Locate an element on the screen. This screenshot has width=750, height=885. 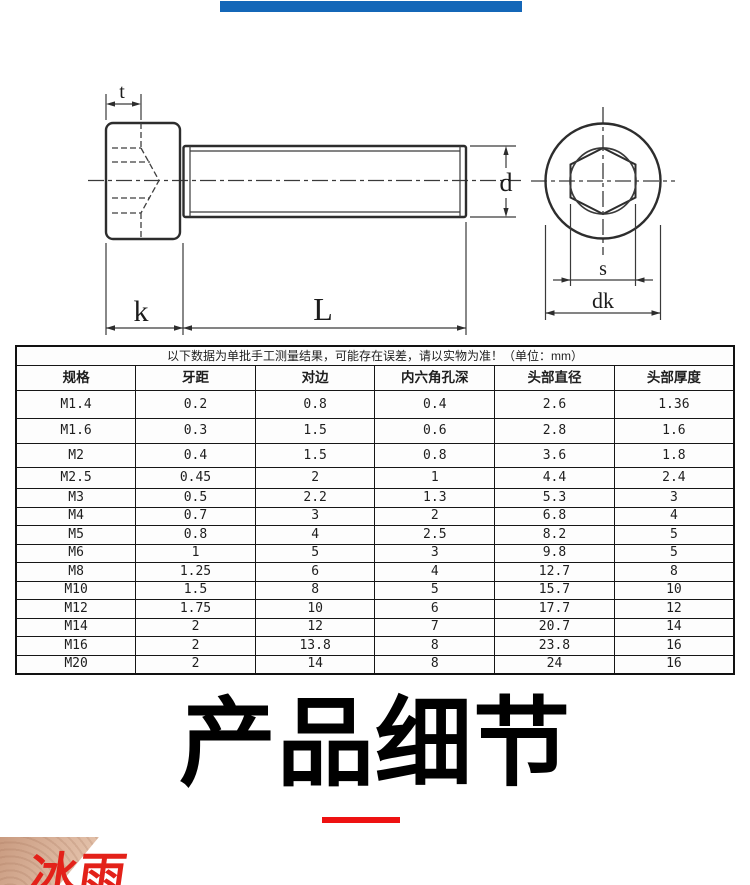
dim-label-L: L is located at coordinates (323, 309).